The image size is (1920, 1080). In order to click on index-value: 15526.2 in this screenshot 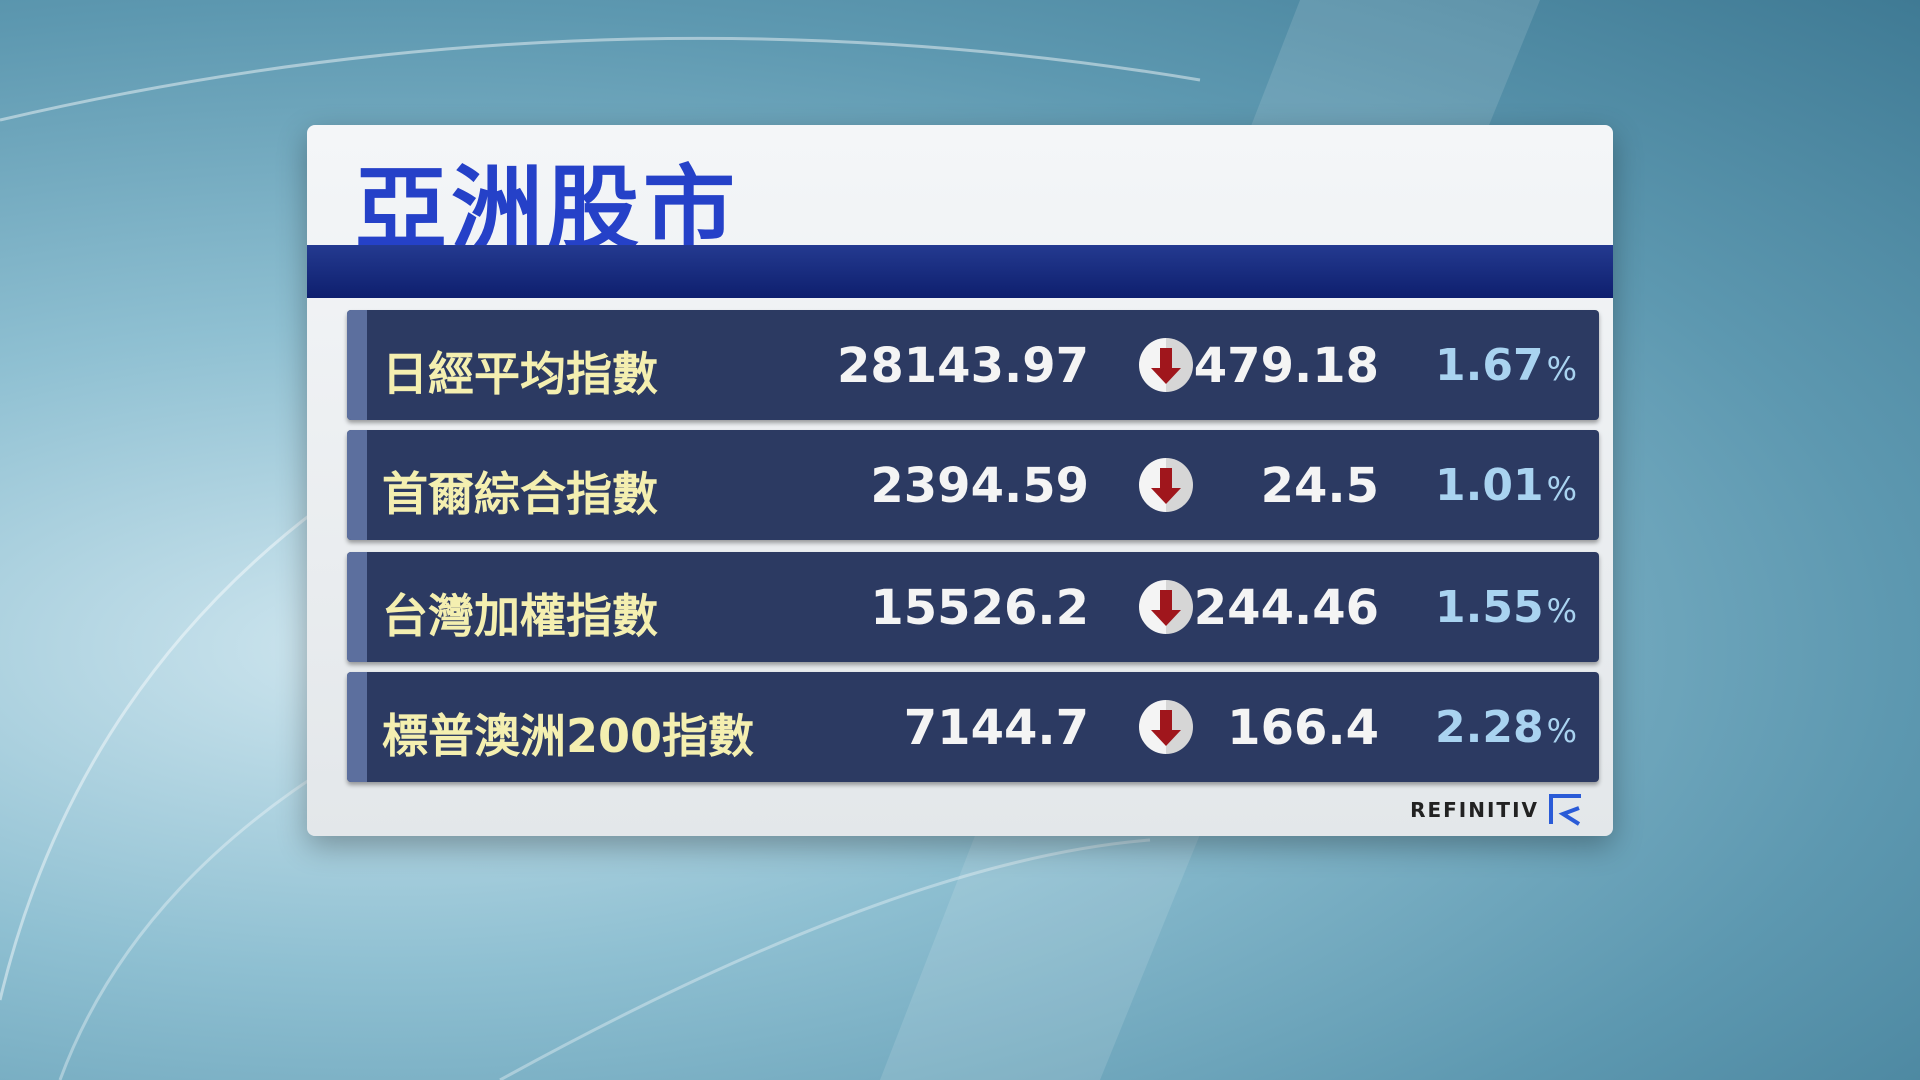, I will do `click(979, 608)`.